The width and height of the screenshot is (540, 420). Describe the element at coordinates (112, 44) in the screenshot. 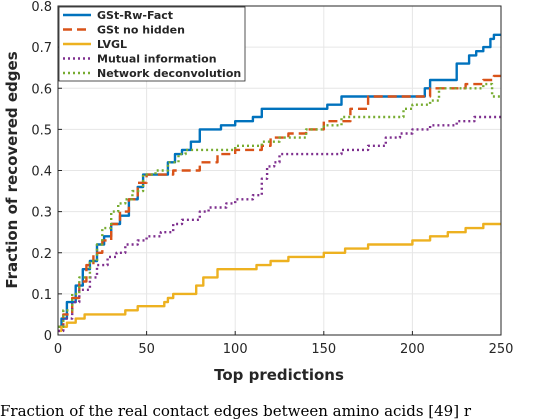

I see `legend-label-2: LVGL` at that location.